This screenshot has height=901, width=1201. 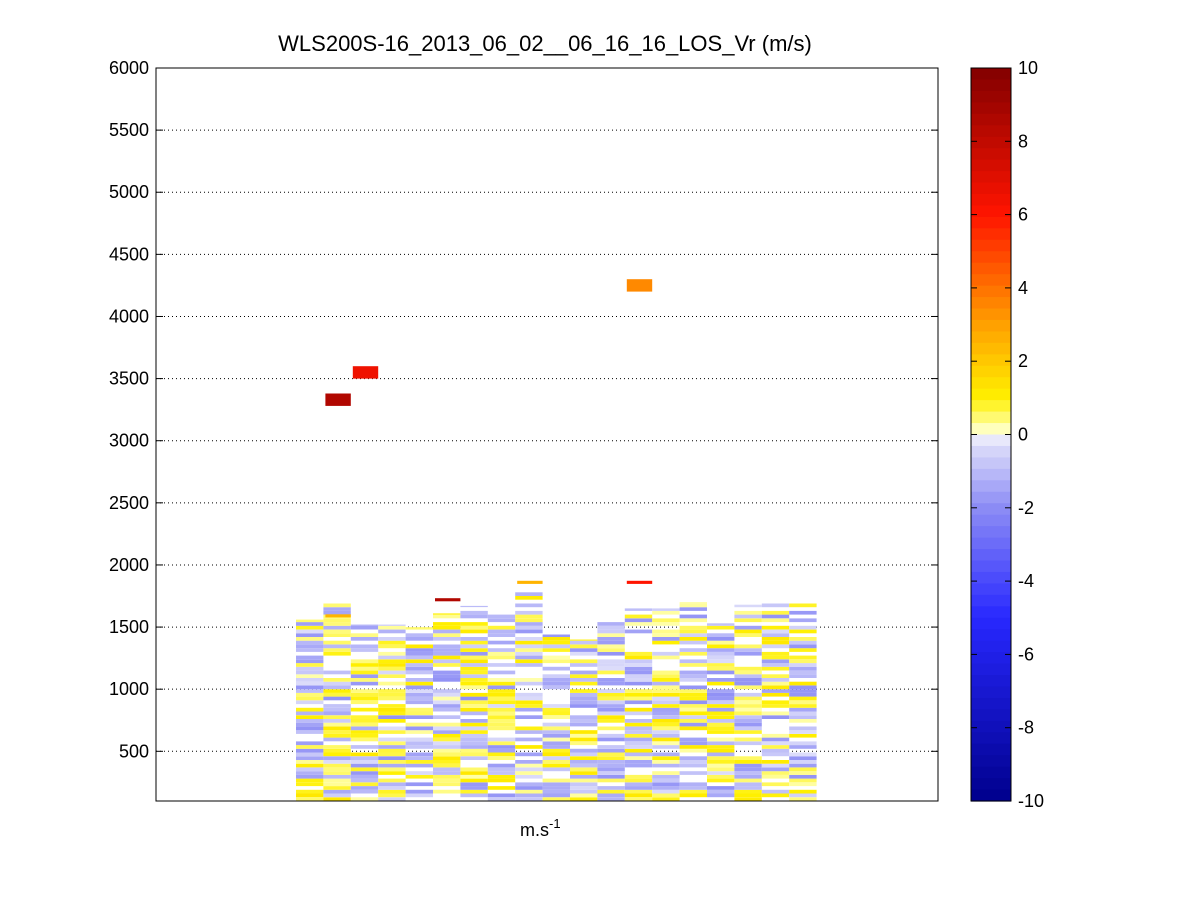 I want to click on y-tick-label: 1000, so click(x=129, y=689).